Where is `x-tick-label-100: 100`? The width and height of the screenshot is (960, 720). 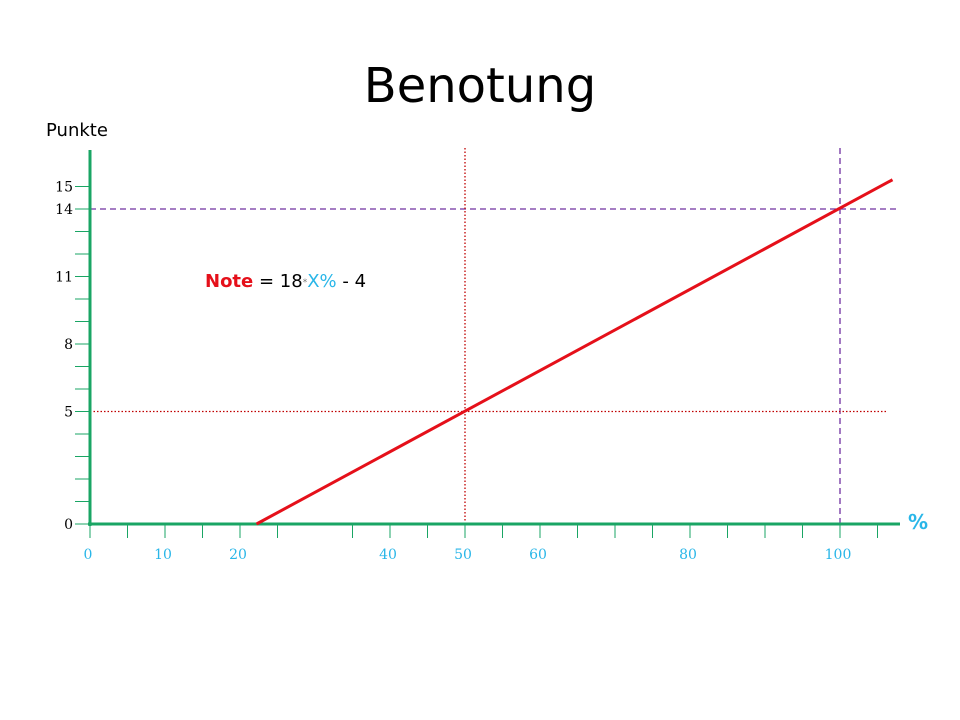
x-tick-label-100: 100 is located at coordinates (838, 555).